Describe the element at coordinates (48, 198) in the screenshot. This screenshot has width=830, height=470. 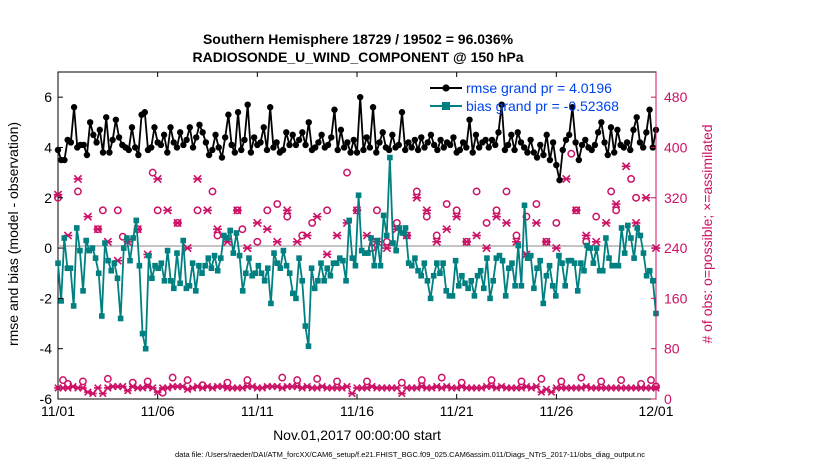
I see `y-tick-label: 2` at that location.